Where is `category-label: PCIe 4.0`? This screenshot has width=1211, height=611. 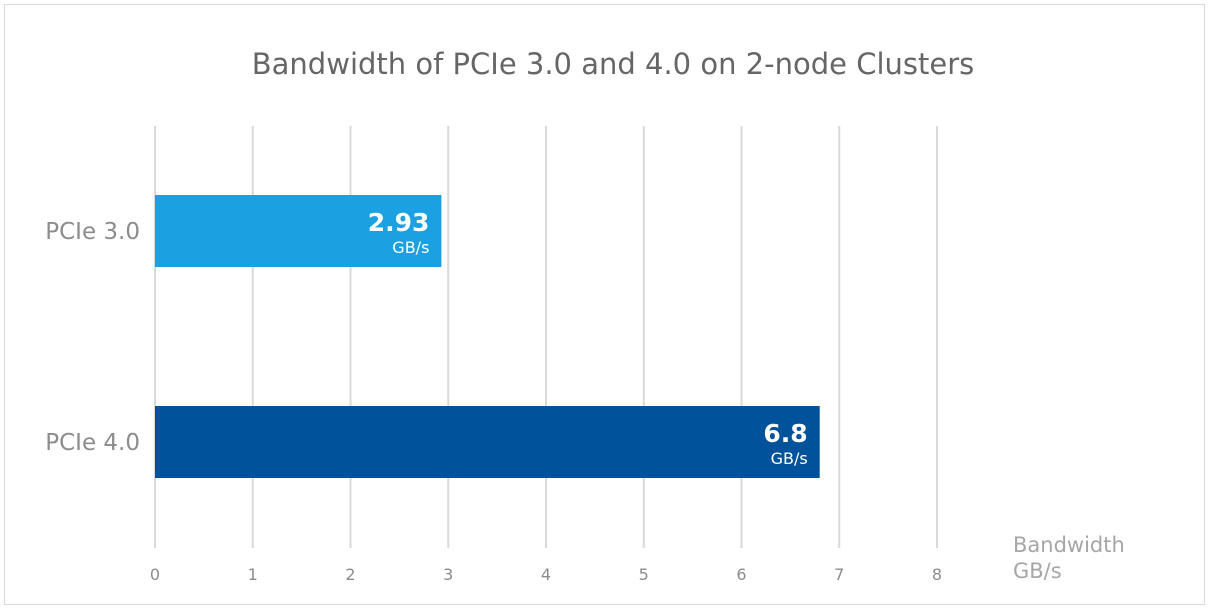
category-label: PCIe 4.0 is located at coordinates (92, 443).